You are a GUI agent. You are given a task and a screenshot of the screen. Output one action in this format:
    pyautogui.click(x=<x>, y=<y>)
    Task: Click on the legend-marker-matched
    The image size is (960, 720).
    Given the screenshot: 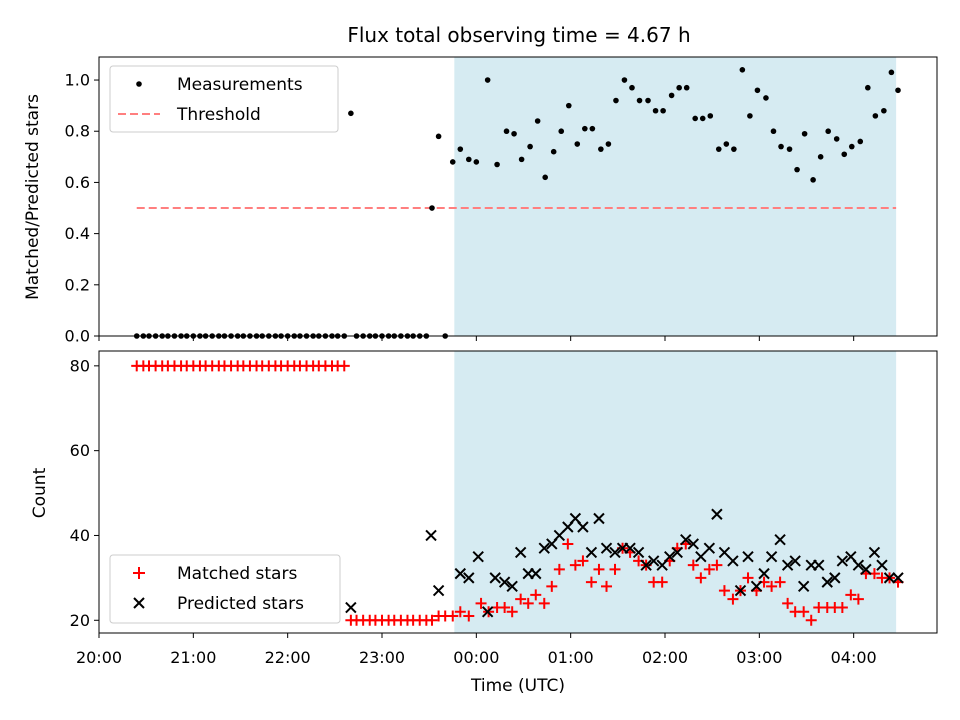 What is the action you would take?
    pyautogui.click(x=139, y=573)
    